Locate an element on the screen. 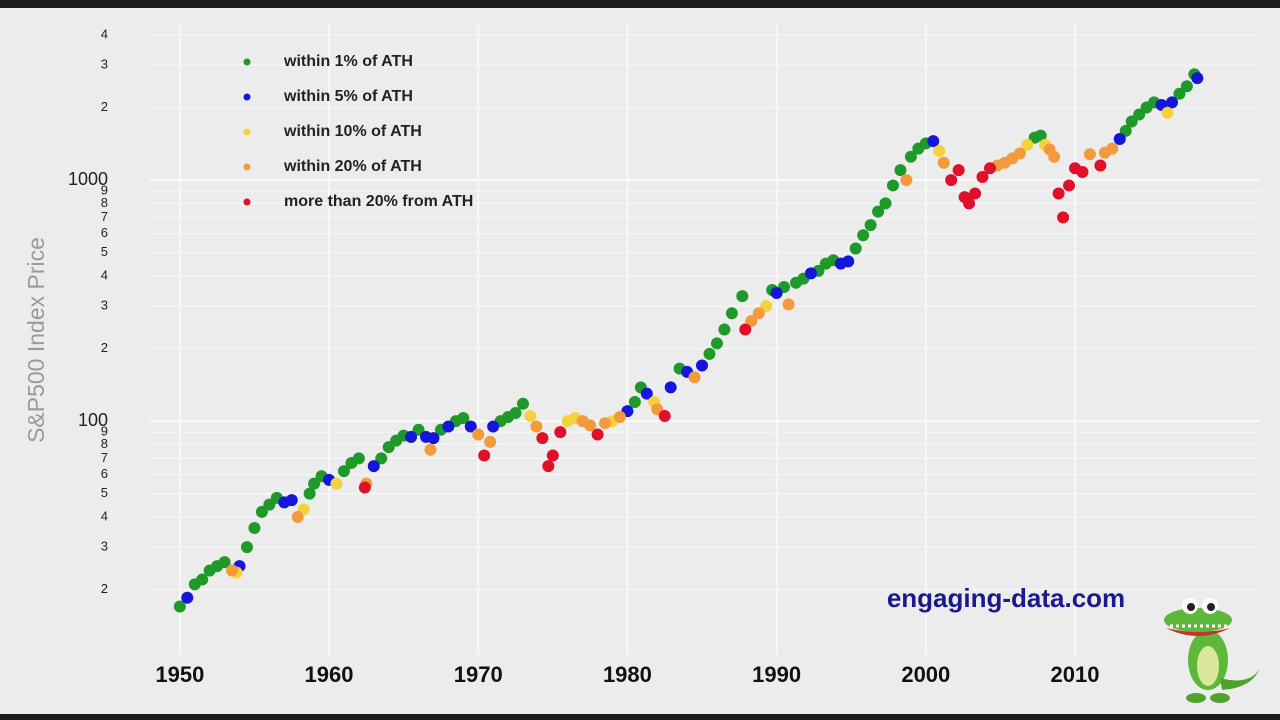 The width and height of the screenshot is (1280, 720). legend-label: more than 20% from ATH is located at coordinates (378, 201).